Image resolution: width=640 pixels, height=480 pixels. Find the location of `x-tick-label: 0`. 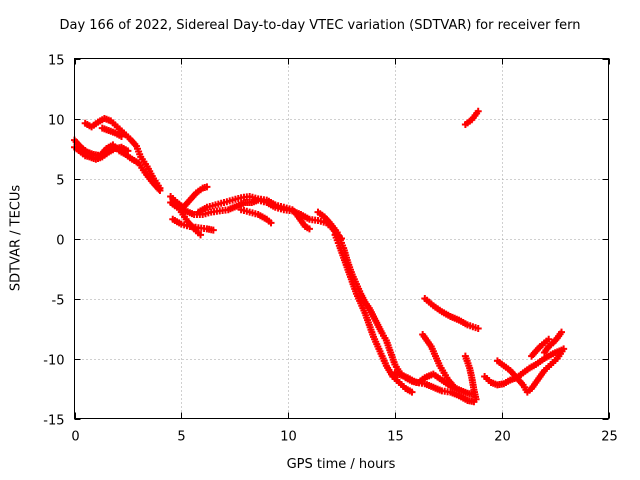

x-tick-label: 0 is located at coordinates (75, 437).